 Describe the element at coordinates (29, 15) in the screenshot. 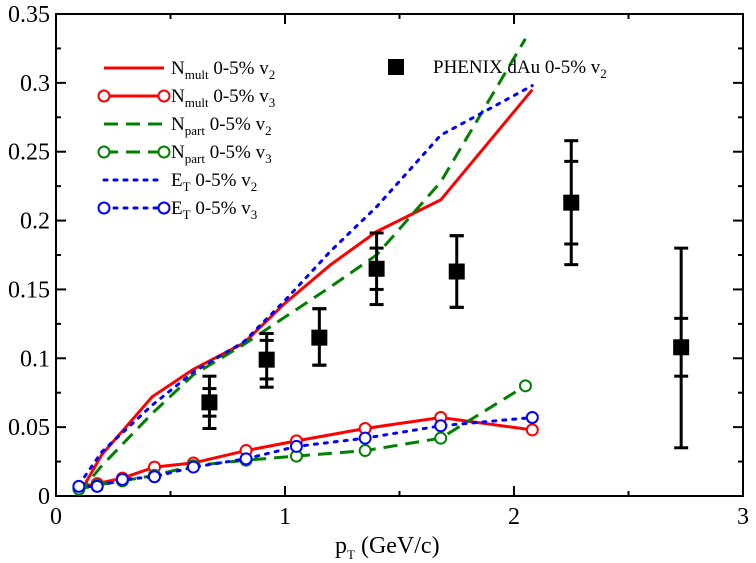

I see `y-tick-label: 0.35` at that location.